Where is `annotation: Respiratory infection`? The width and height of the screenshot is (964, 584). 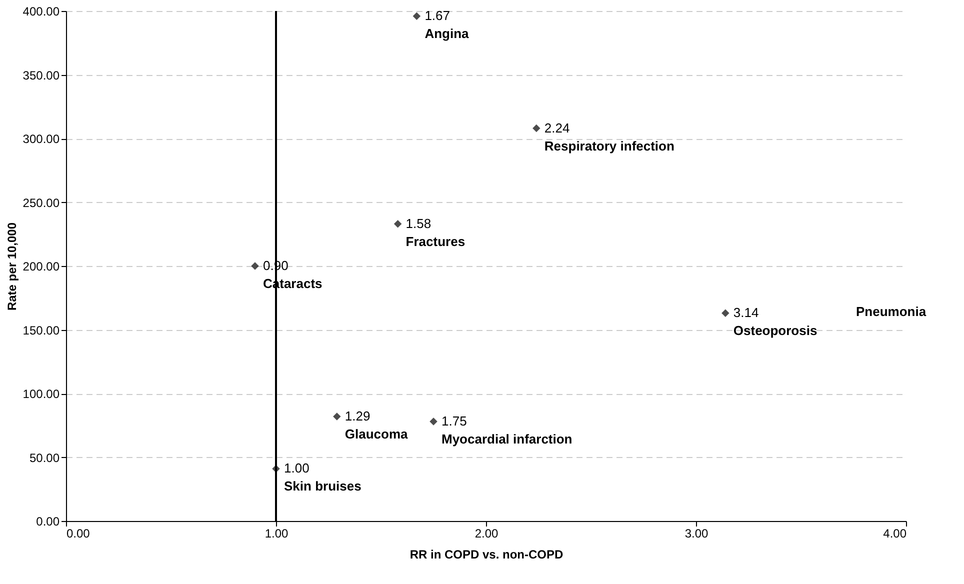
annotation: Respiratory infection is located at coordinates (609, 146).